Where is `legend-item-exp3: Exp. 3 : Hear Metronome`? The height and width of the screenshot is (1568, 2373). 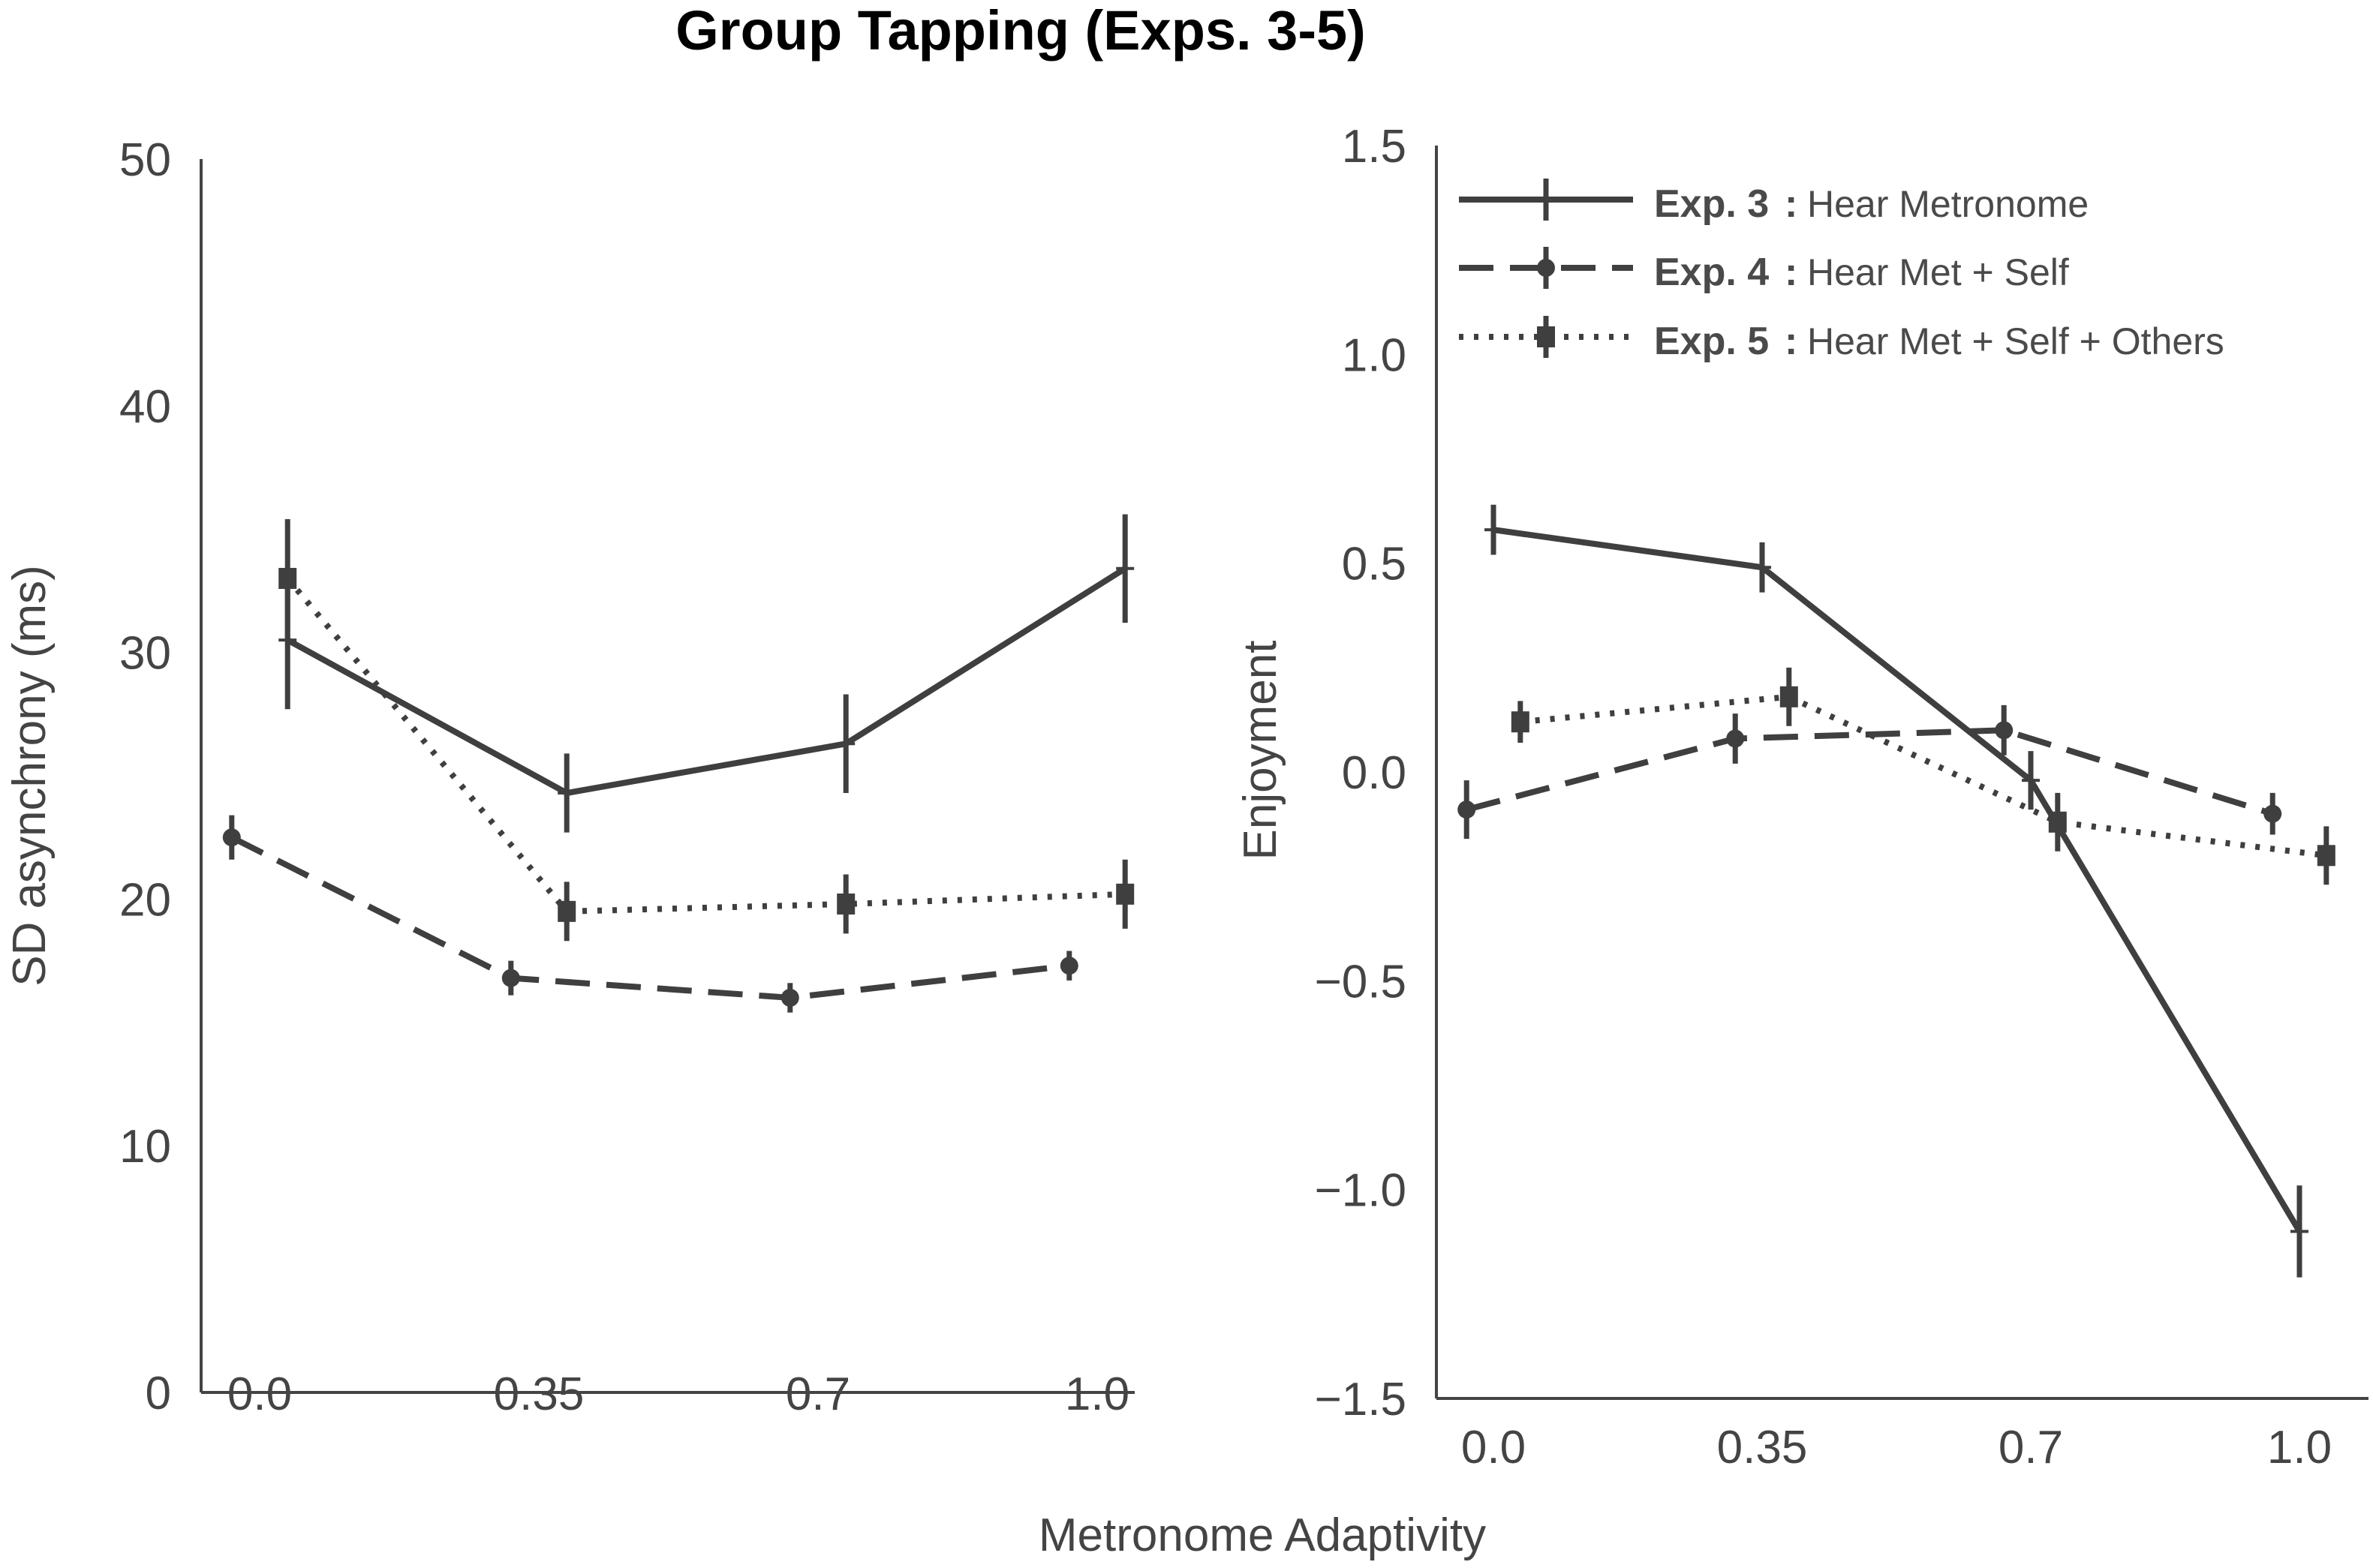
legend-item-exp3: Exp. 3 : Hear Metronome is located at coordinates (1774, 203).